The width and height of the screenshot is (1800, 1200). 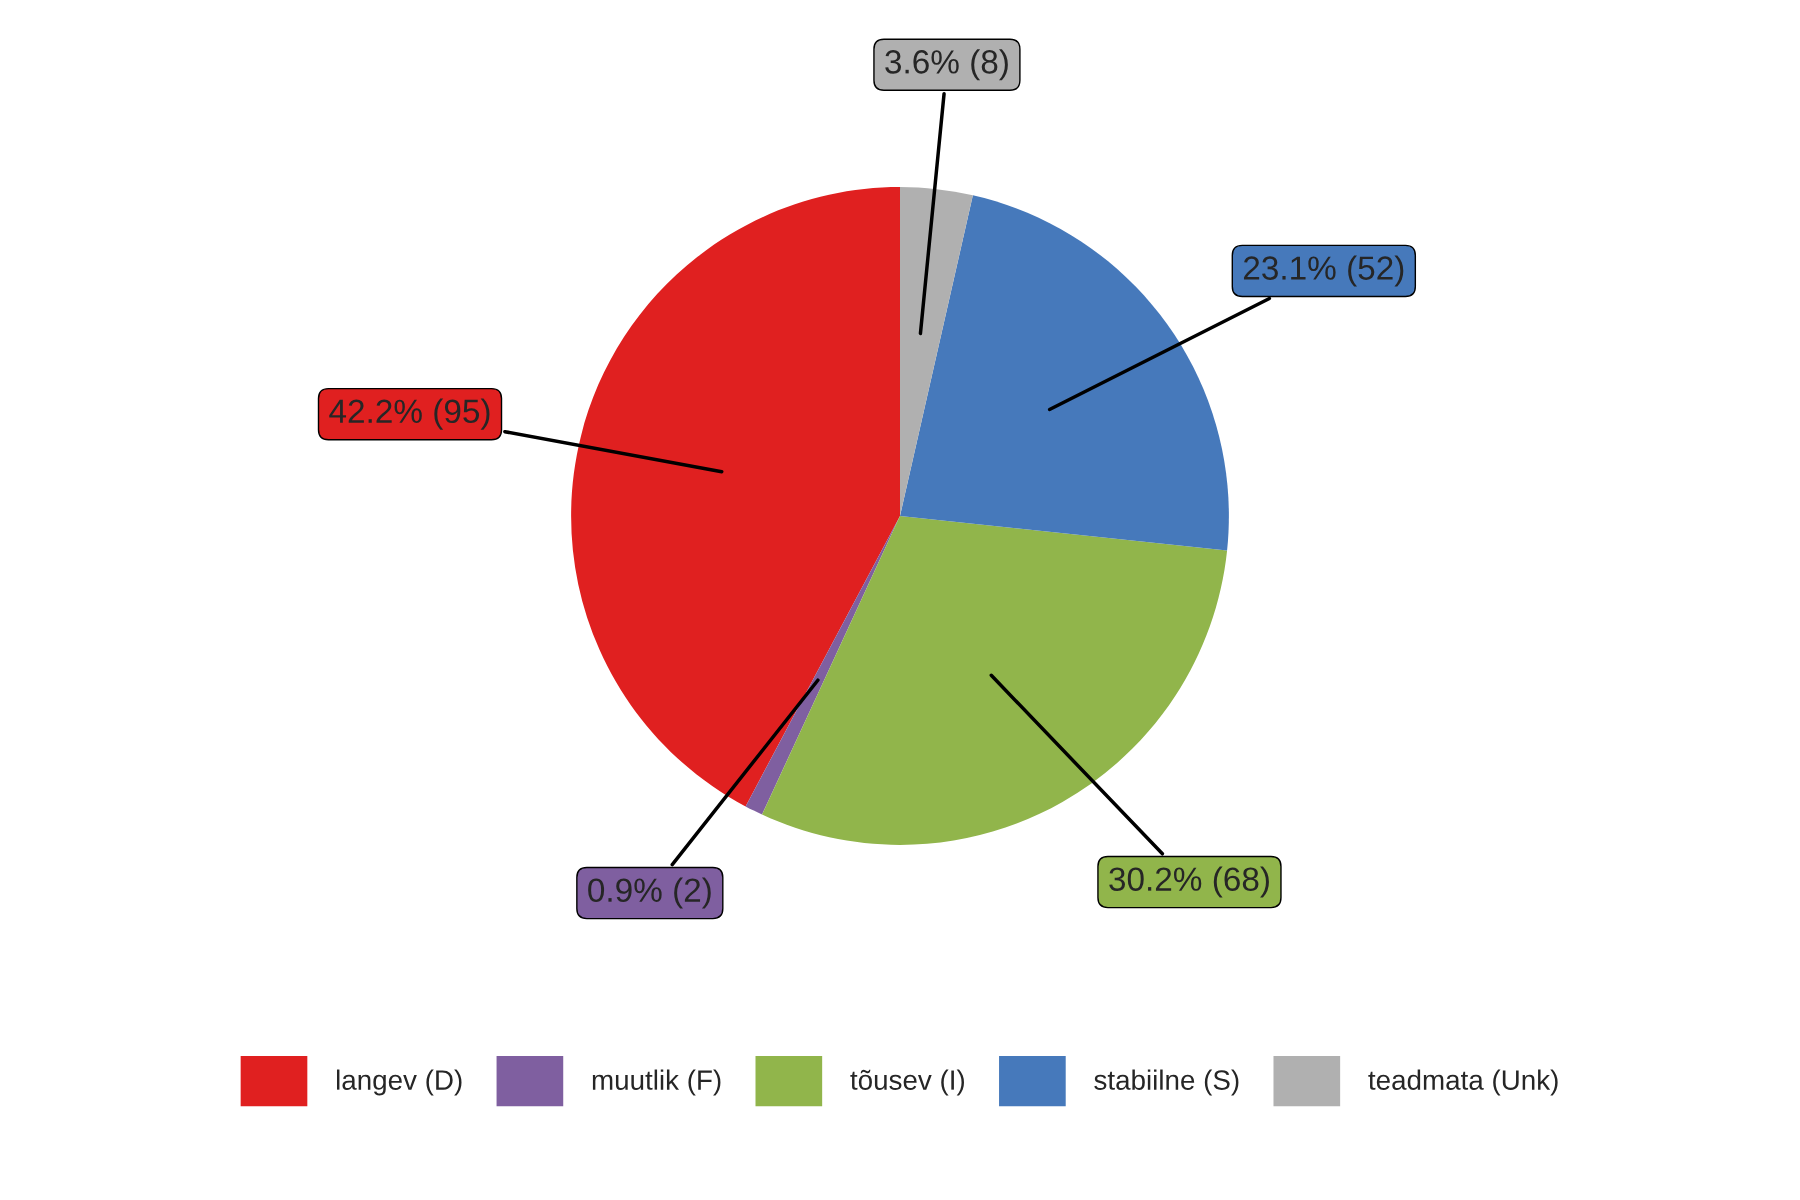 What do you see at coordinates (946, 65) in the screenshot?
I see `data-label: 3.6% (8)` at bounding box center [946, 65].